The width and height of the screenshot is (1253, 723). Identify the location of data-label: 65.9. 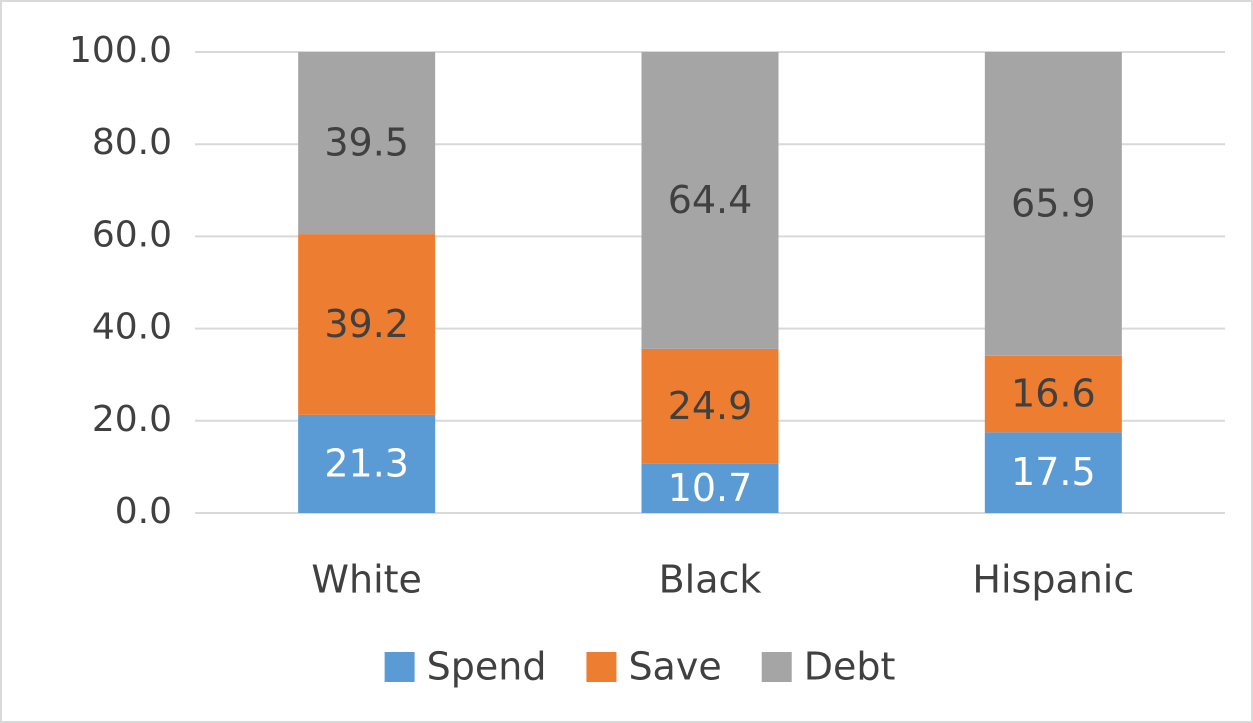
(1053, 203).